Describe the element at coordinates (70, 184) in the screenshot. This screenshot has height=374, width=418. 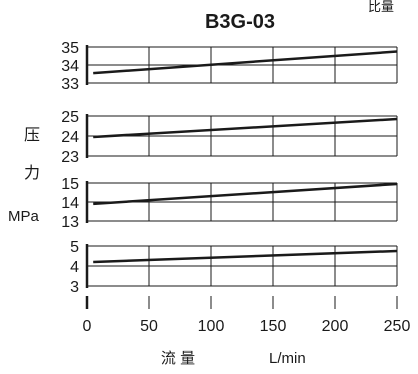
I see `y-tick-label-15: 15` at that location.